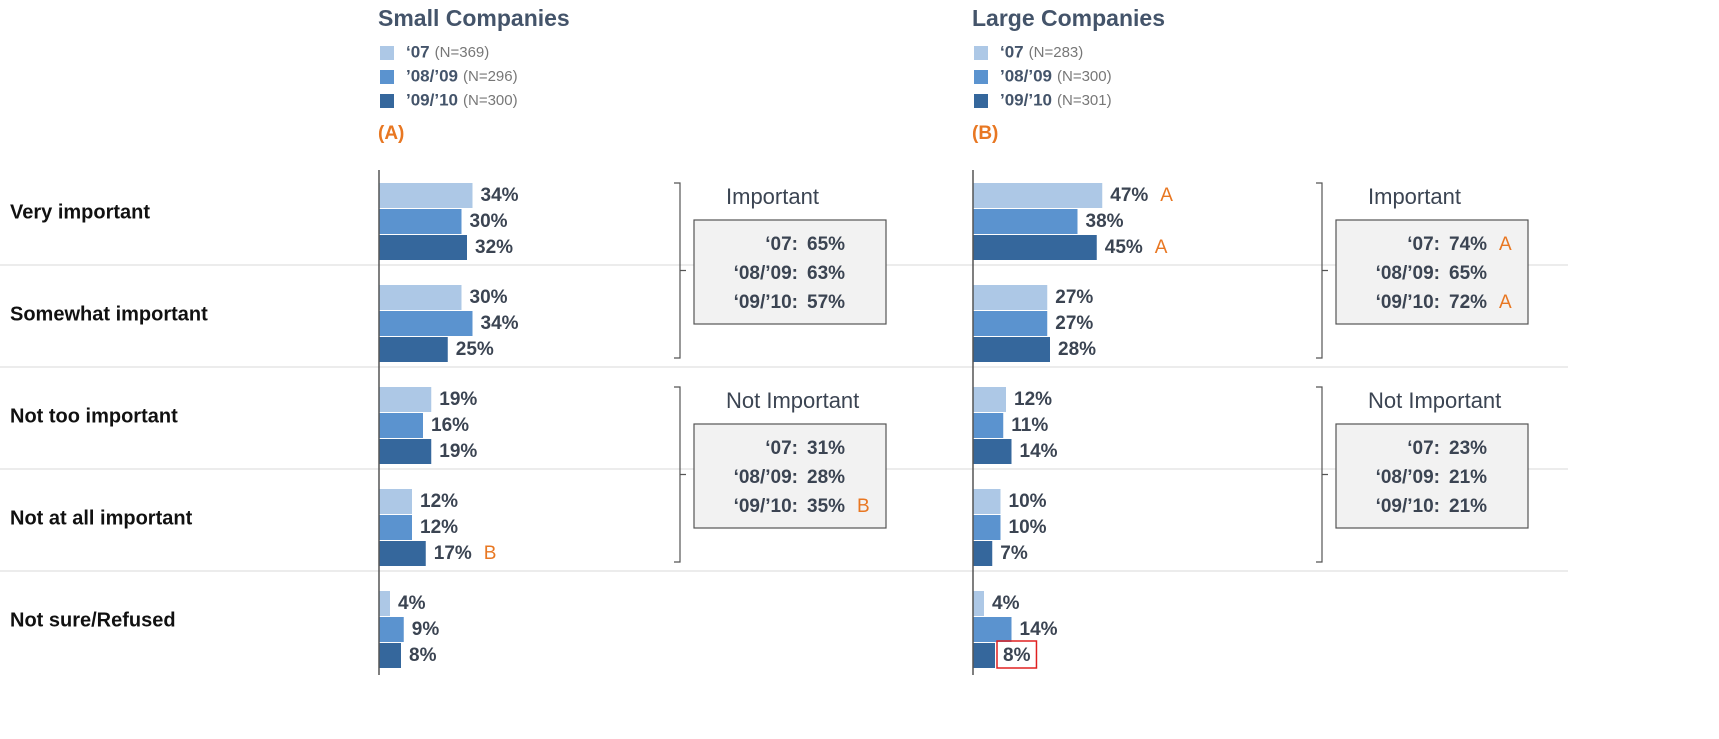 Image resolution: width=1719 pixels, height=739 pixels. What do you see at coordinates (500, 323) in the screenshot?
I see `value-label: 34%` at bounding box center [500, 323].